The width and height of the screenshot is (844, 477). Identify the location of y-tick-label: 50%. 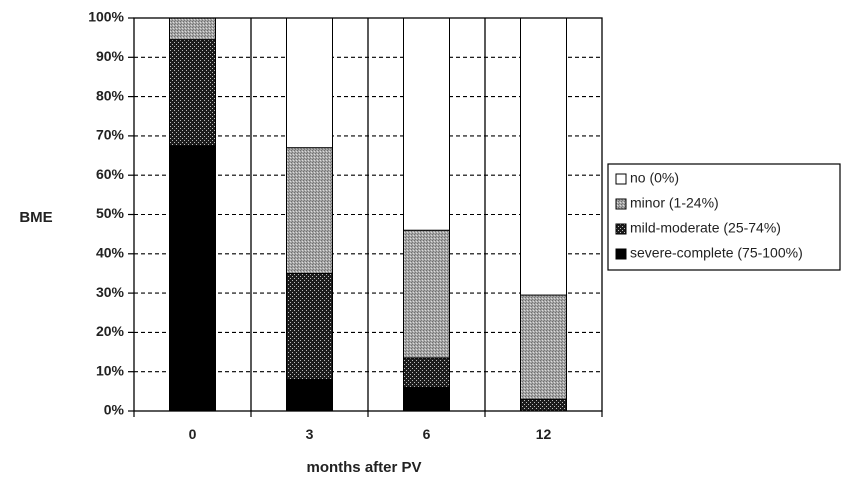
(110, 213).